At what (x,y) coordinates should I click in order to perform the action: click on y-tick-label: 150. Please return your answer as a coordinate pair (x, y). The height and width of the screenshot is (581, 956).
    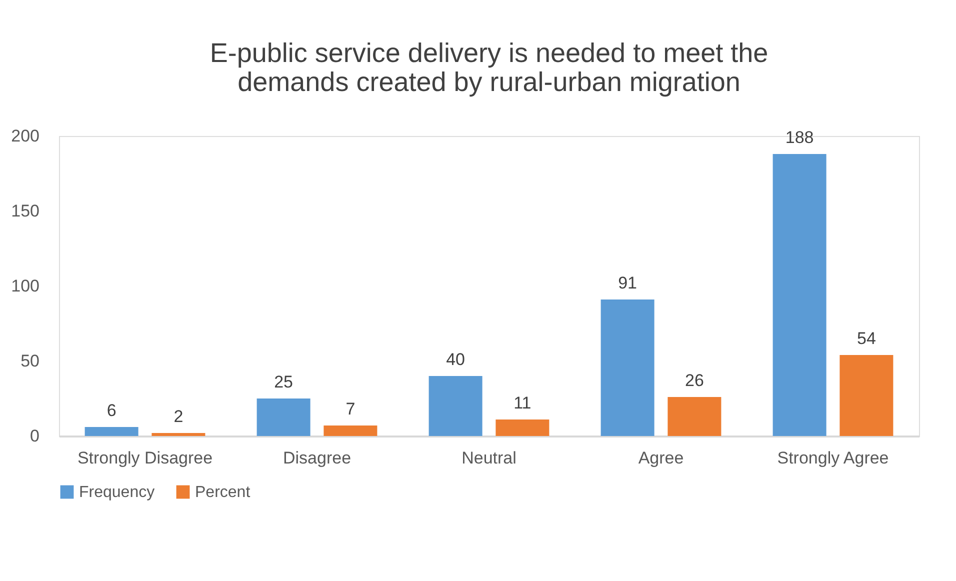
    Looking at the image, I should click on (25, 211).